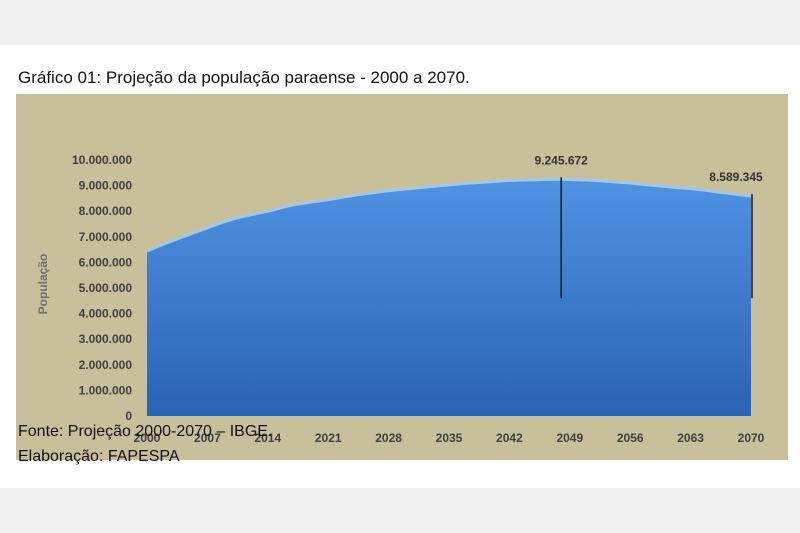 This screenshot has height=533, width=800. What do you see at coordinates (102, 160) in the screenshot?
I see `y-tick-label: 10.000.000` at bounding box center [102, 160].